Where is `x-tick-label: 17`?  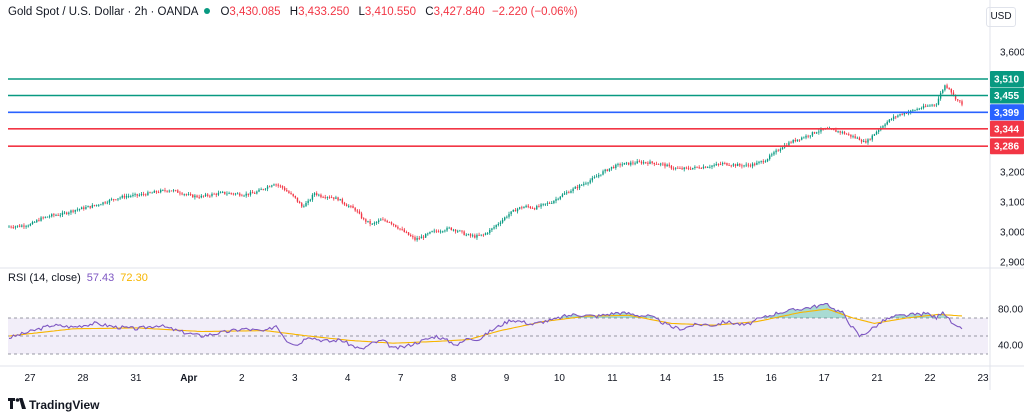 x-tick-label: 17 is located at coordinates (825, 378).